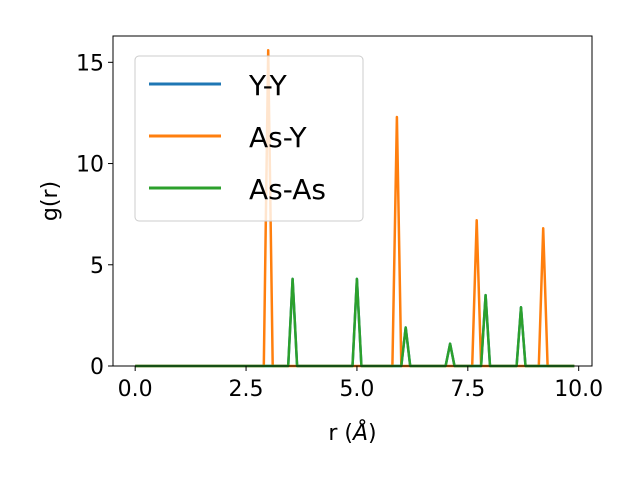 The image size is (640, 480). I want to click on y-tick-label: 0, so click(97, 367).